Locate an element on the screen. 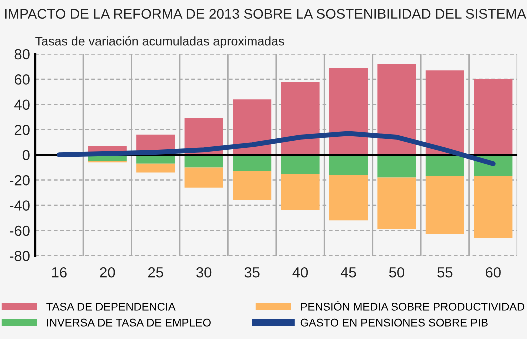 Image resolution: width=527 pixels, height=339 pixels. legend-label: PENSIÓN MEDIA SOBRE PRODUCTIVIDAD is located at coordinates (413, 306).